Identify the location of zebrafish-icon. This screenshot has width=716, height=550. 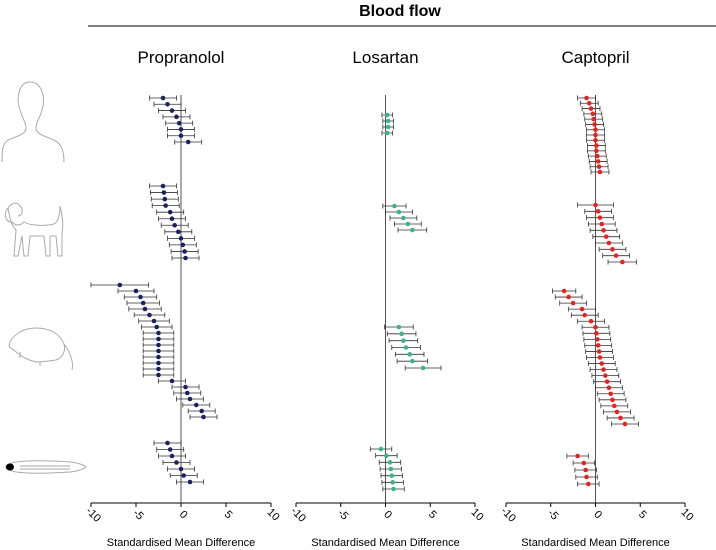
(46, 467).